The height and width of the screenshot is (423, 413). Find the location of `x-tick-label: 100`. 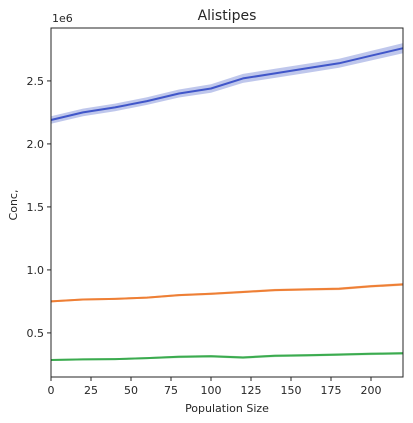

x-tick-label: 100 is located at coordinates (211, 390).